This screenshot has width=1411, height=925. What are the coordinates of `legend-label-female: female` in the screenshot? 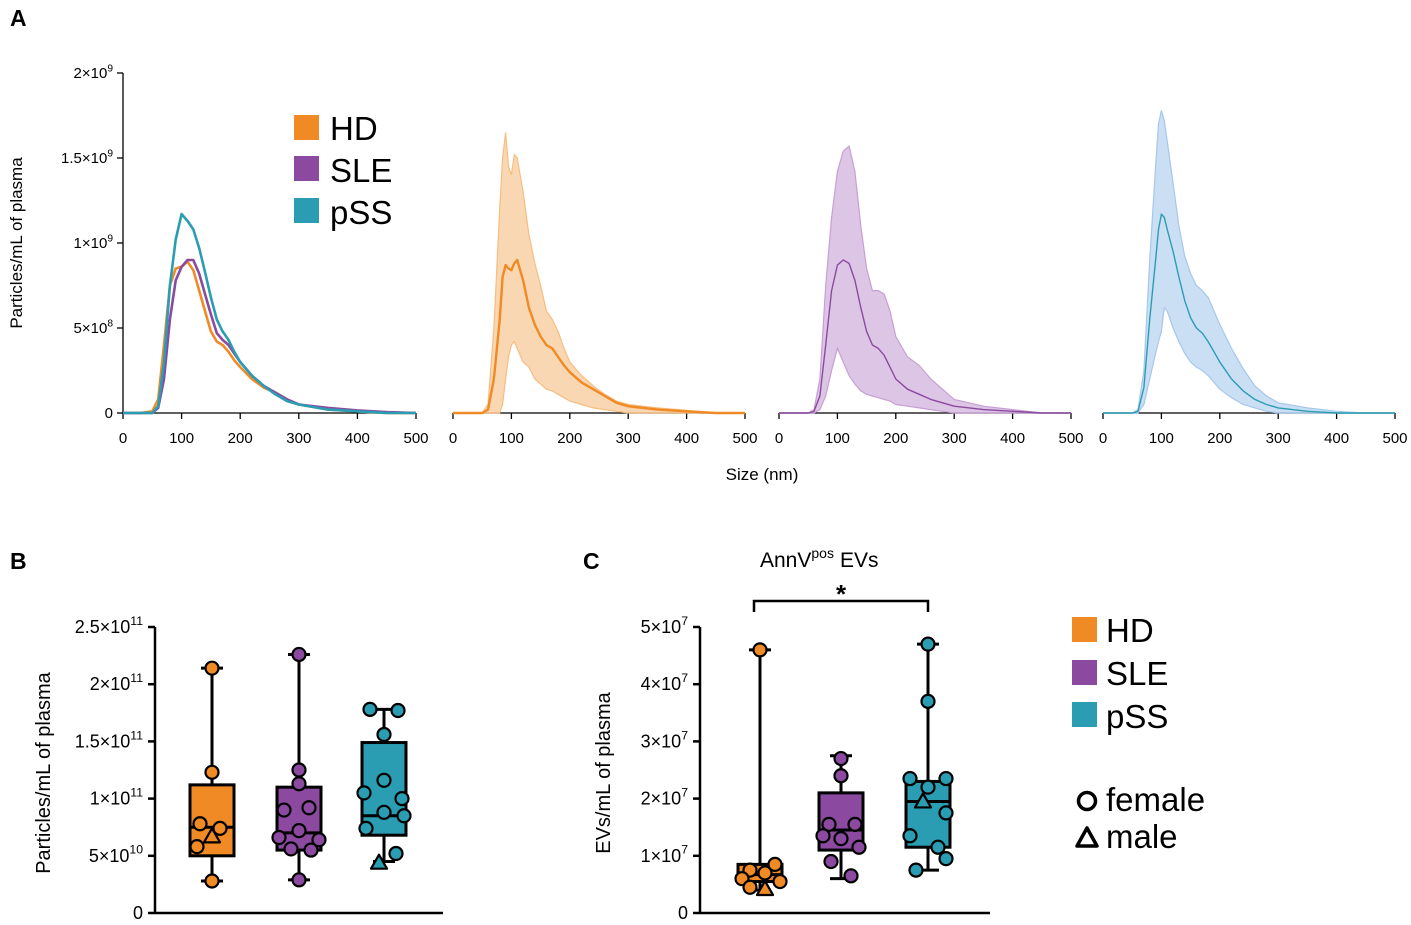 It's located at (1155, 799).